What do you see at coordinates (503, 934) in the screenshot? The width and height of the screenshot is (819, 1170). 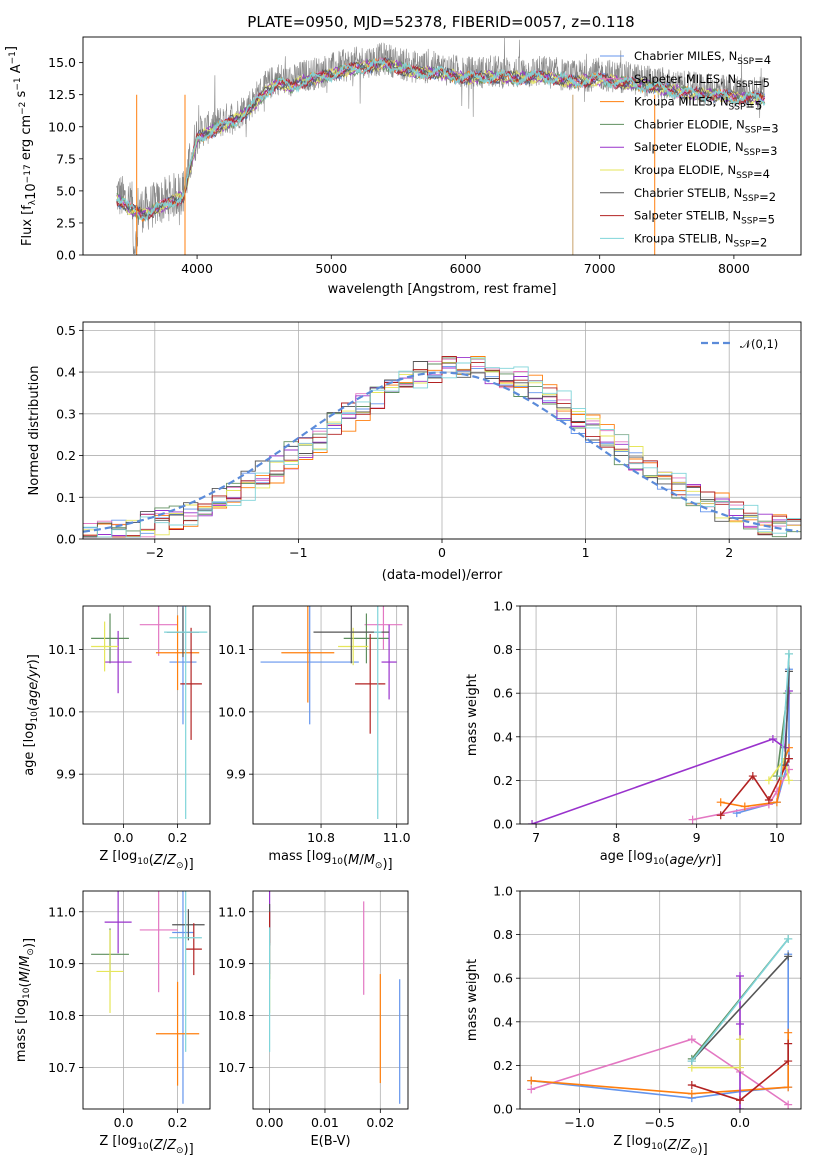 I see `y-tick-label: 0.8` at bounding box center [503, 934].